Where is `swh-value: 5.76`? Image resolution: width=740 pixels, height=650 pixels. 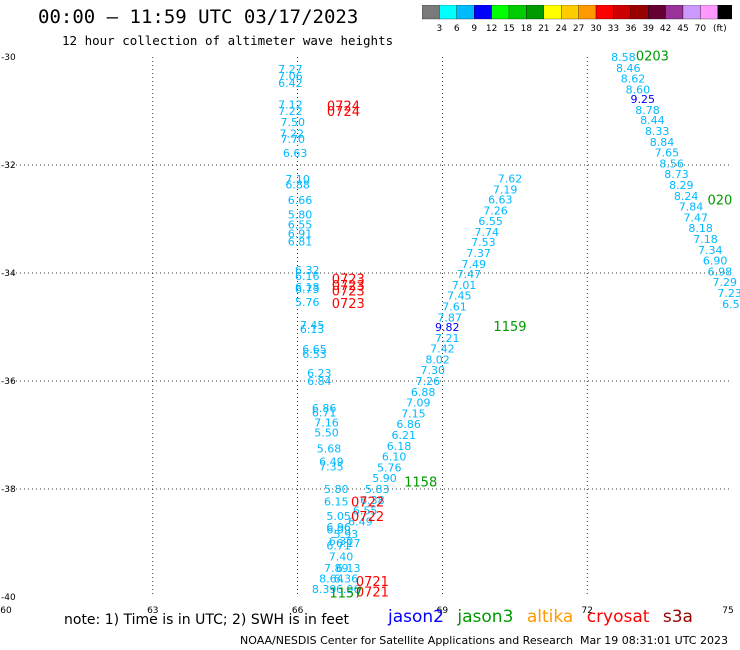 swh-value: 5.76 is located at coordinates (307, 302).